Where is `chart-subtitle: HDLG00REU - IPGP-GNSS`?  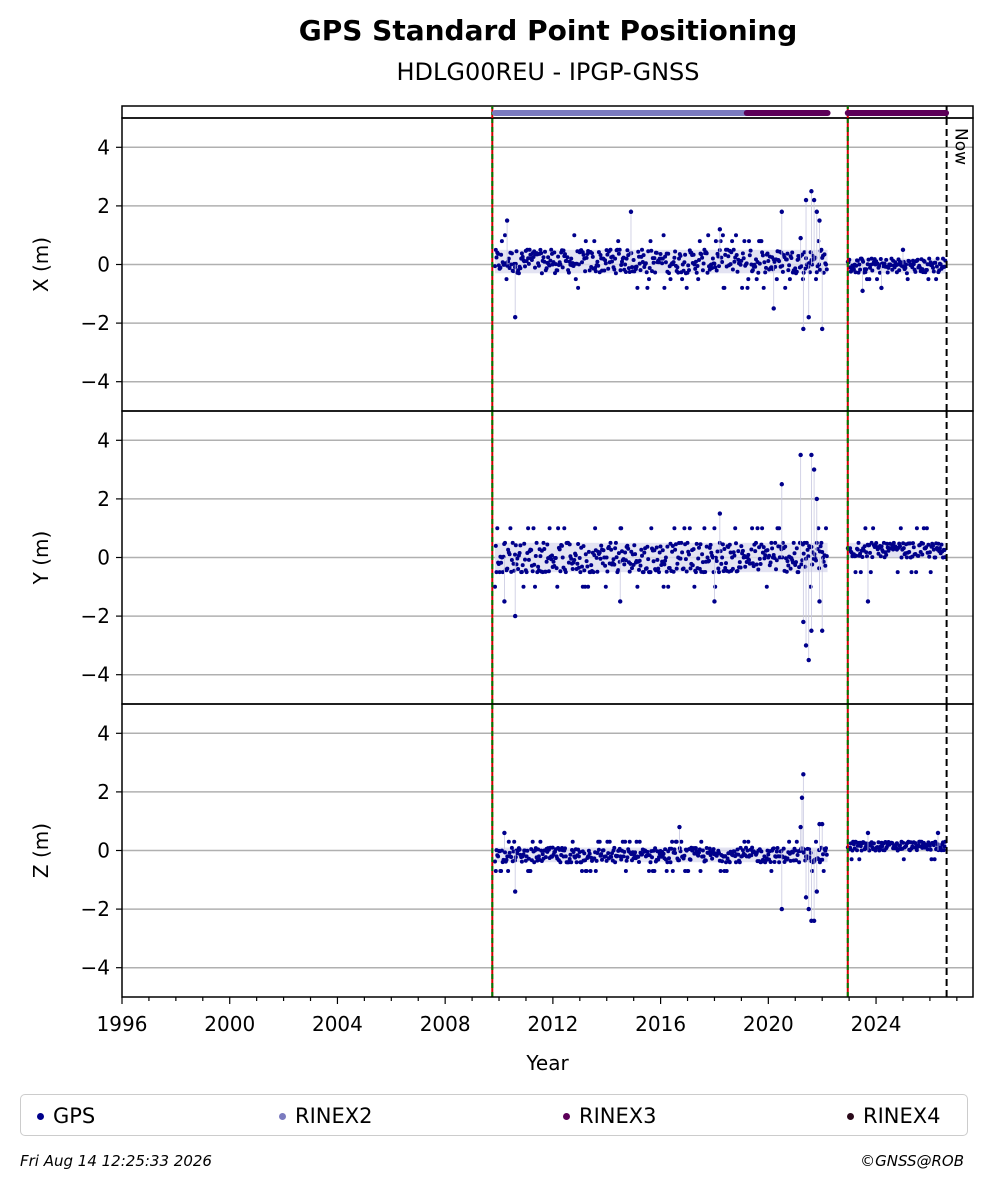 chart-subtitle: HDLG00REU - IPGP-GNSS is located at coordinates (548, 72).